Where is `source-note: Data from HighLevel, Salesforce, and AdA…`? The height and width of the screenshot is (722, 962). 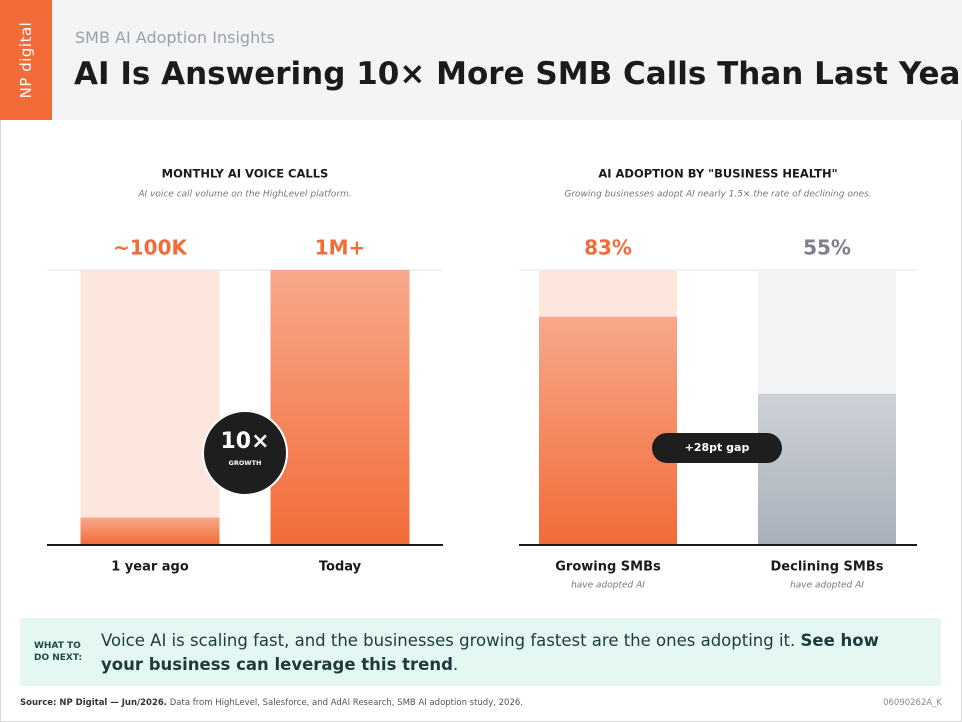 source-note: Data from HighLevel, Salesforce, and AdA… is located at coordinates (345, 703).